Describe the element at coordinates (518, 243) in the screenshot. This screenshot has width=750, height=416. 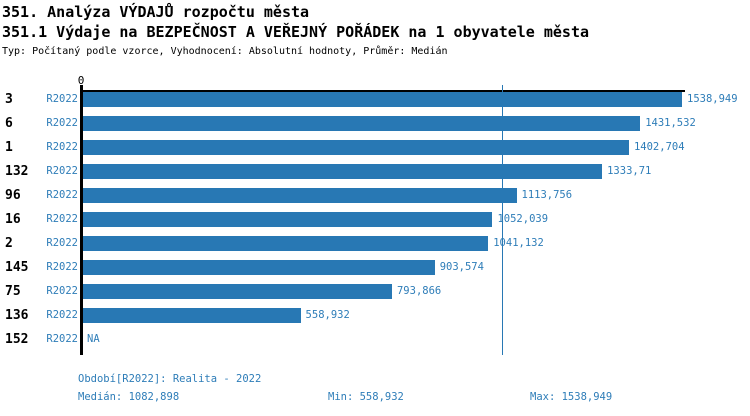
I see `bar-value: 1041,132` at that location.